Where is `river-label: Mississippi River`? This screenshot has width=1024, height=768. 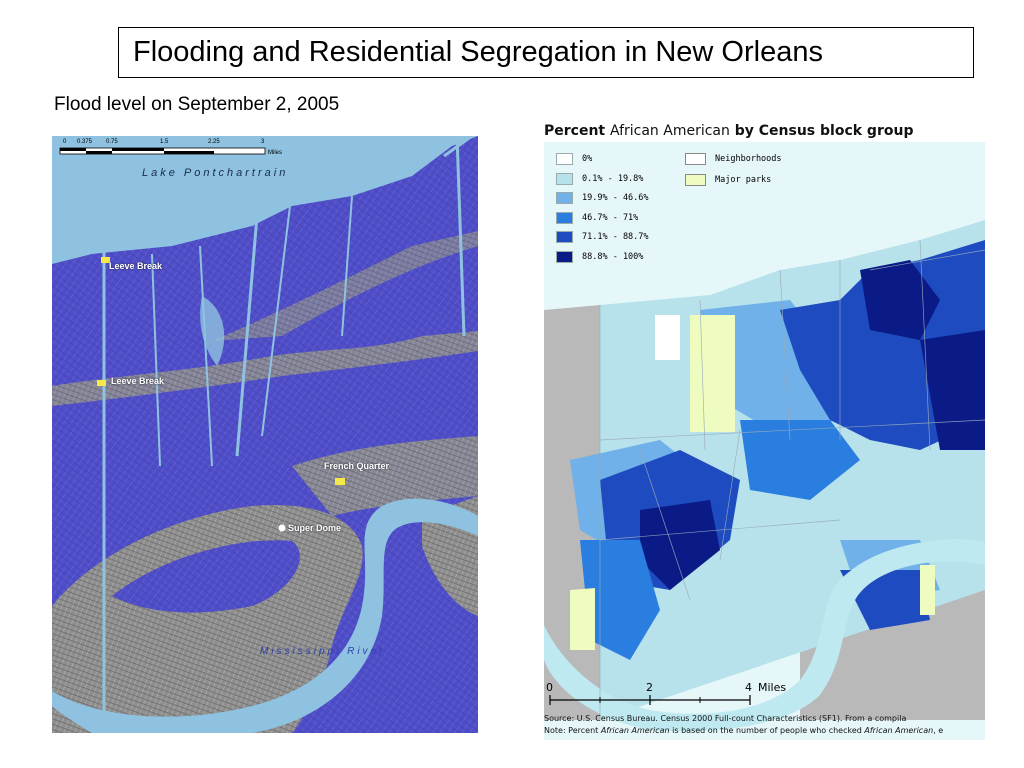 river-label: Mississippi River is located at coordinates (323, 651).